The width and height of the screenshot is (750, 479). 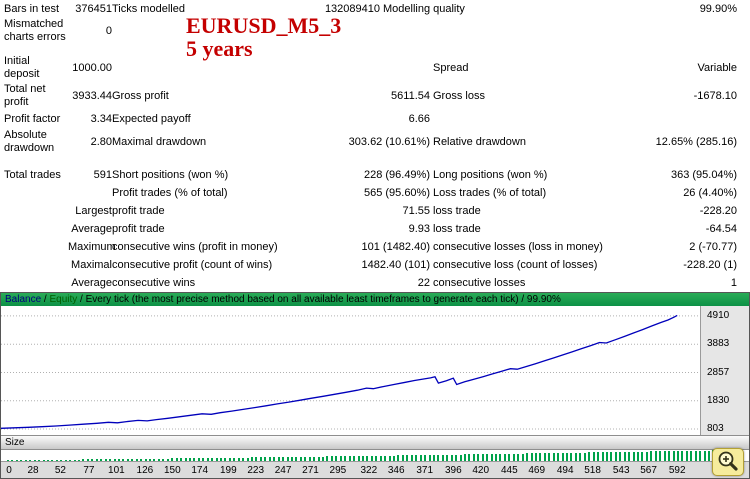 What do you see at coordinates (170, 174) in the screenshot?
I see `stat-label: Short positions (won %)` at bounding box center [170, 174].